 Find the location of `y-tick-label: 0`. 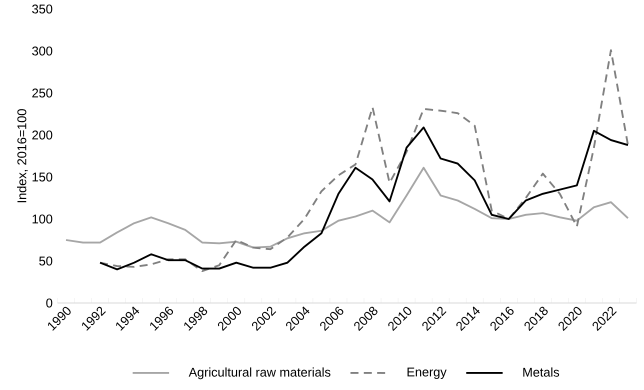

y-tick-label: 0 is located at coordinates (49, 303).